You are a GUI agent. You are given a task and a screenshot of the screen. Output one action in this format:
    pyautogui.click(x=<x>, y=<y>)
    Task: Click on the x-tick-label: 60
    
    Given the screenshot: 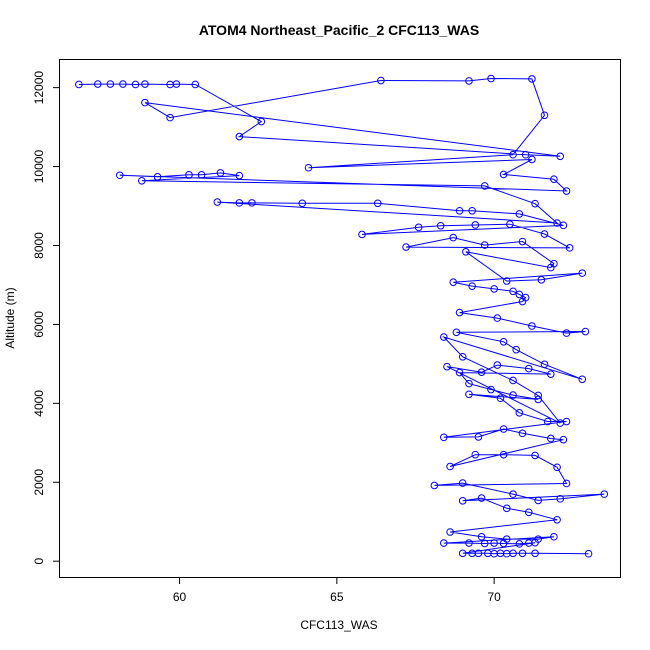 What is the action you would take?
    pyautogui.click(x=180, y=597)
    